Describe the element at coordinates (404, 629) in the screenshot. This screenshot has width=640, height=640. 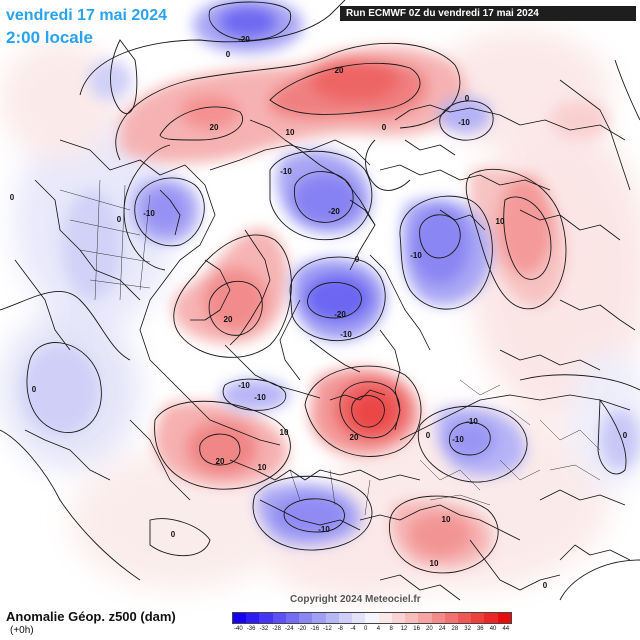
I see `colorbar-tick-label: 12` at that location.